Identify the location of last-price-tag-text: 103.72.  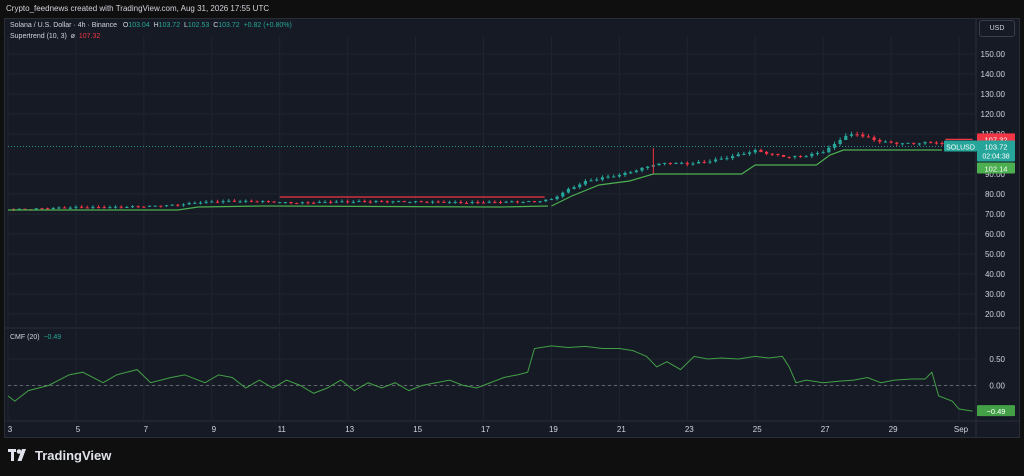
(996, 147).